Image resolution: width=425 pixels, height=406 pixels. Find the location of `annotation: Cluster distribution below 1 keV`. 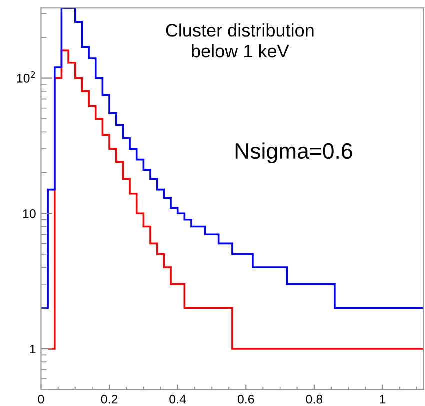

annotation: Cluster distribution below 1 keV is located at coordinates (240, 41).